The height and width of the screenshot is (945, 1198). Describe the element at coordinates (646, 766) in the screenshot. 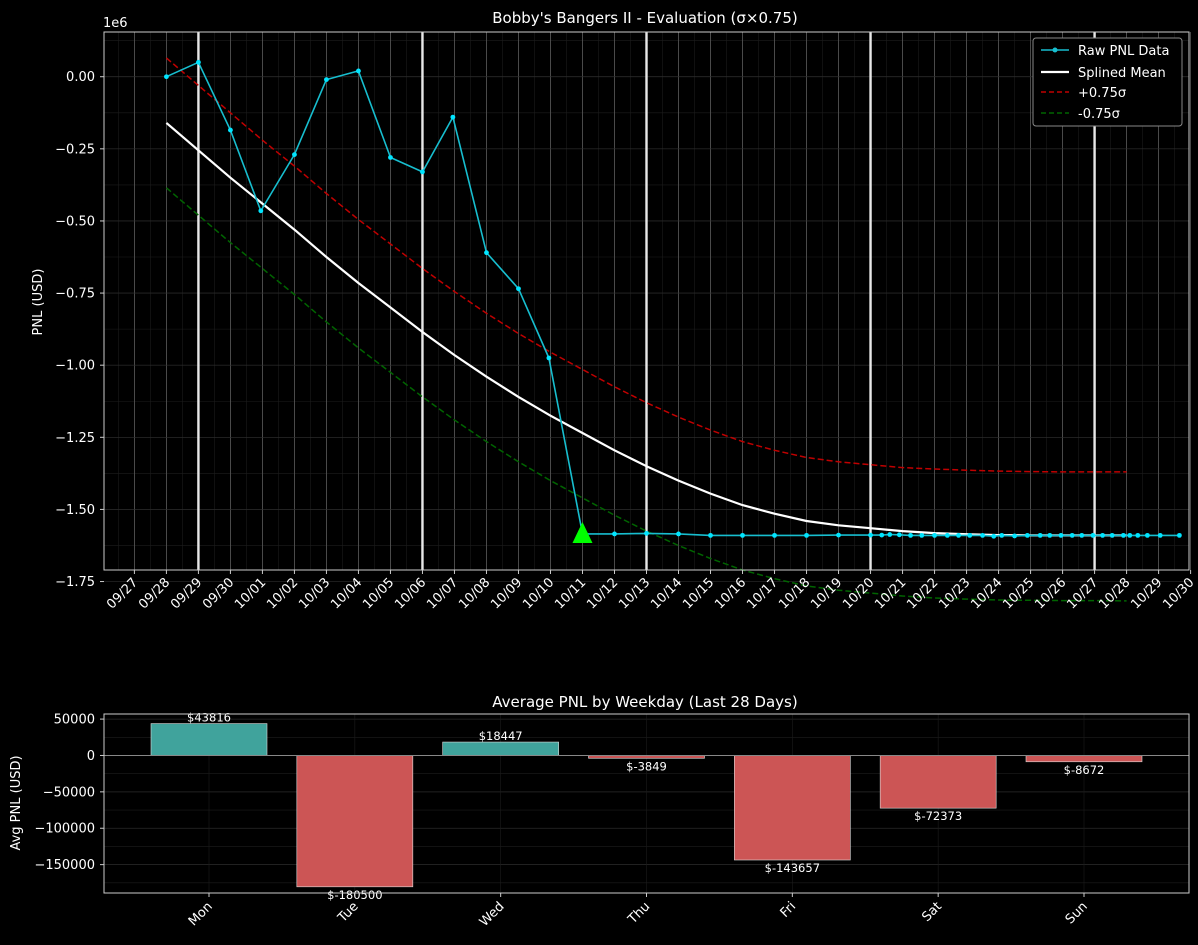

I see `weekday-bar-data-label: $-3849` at that location.